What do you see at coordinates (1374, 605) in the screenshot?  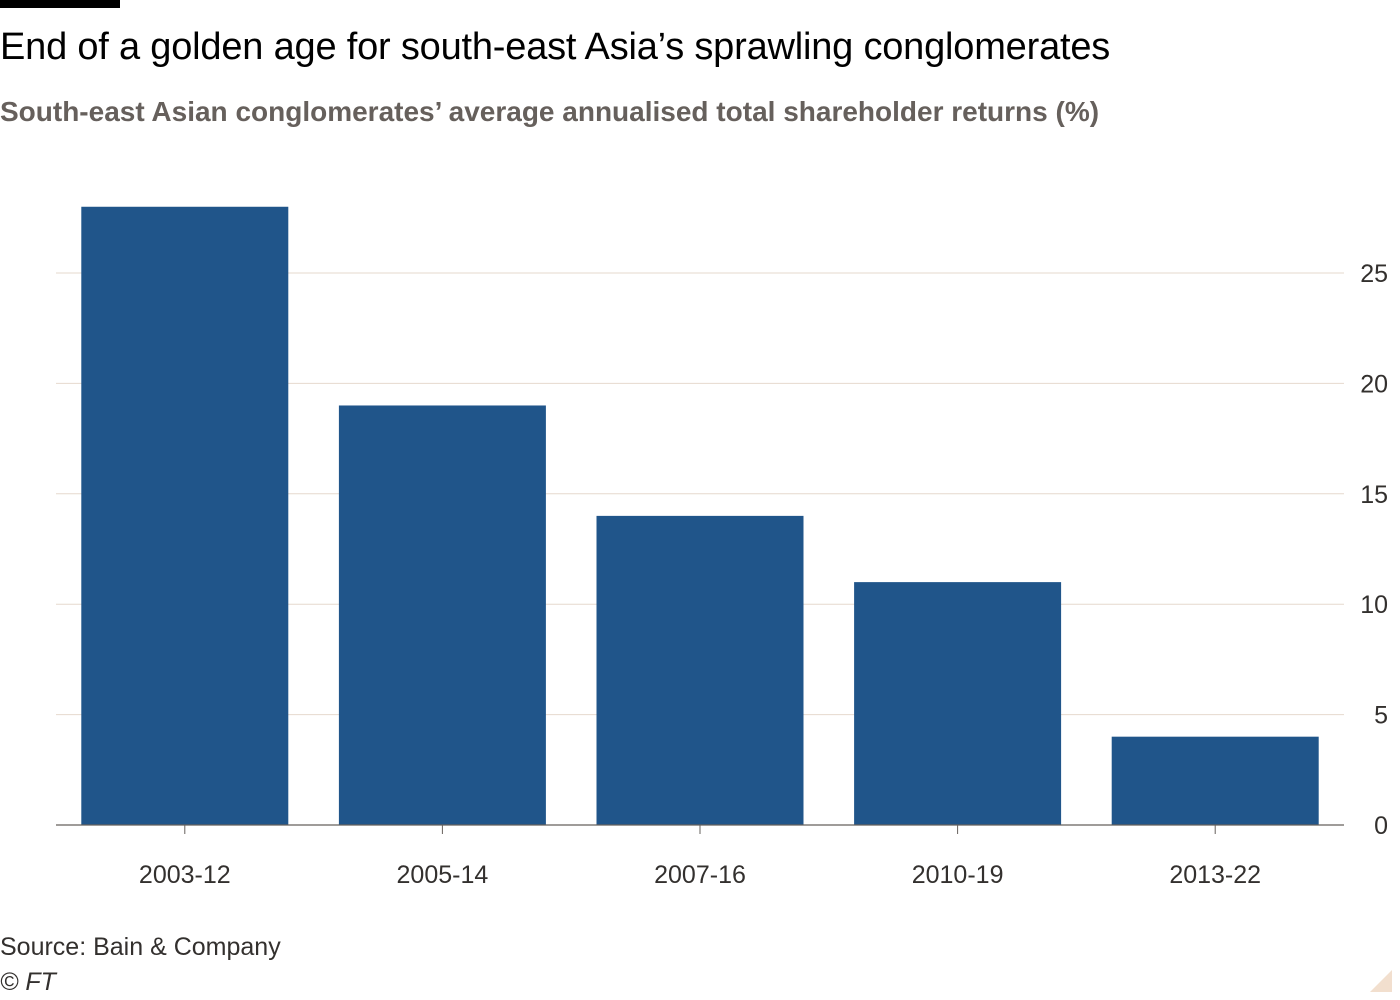 I see `y-tick-label: 10` at bounding box center [1374, 605].